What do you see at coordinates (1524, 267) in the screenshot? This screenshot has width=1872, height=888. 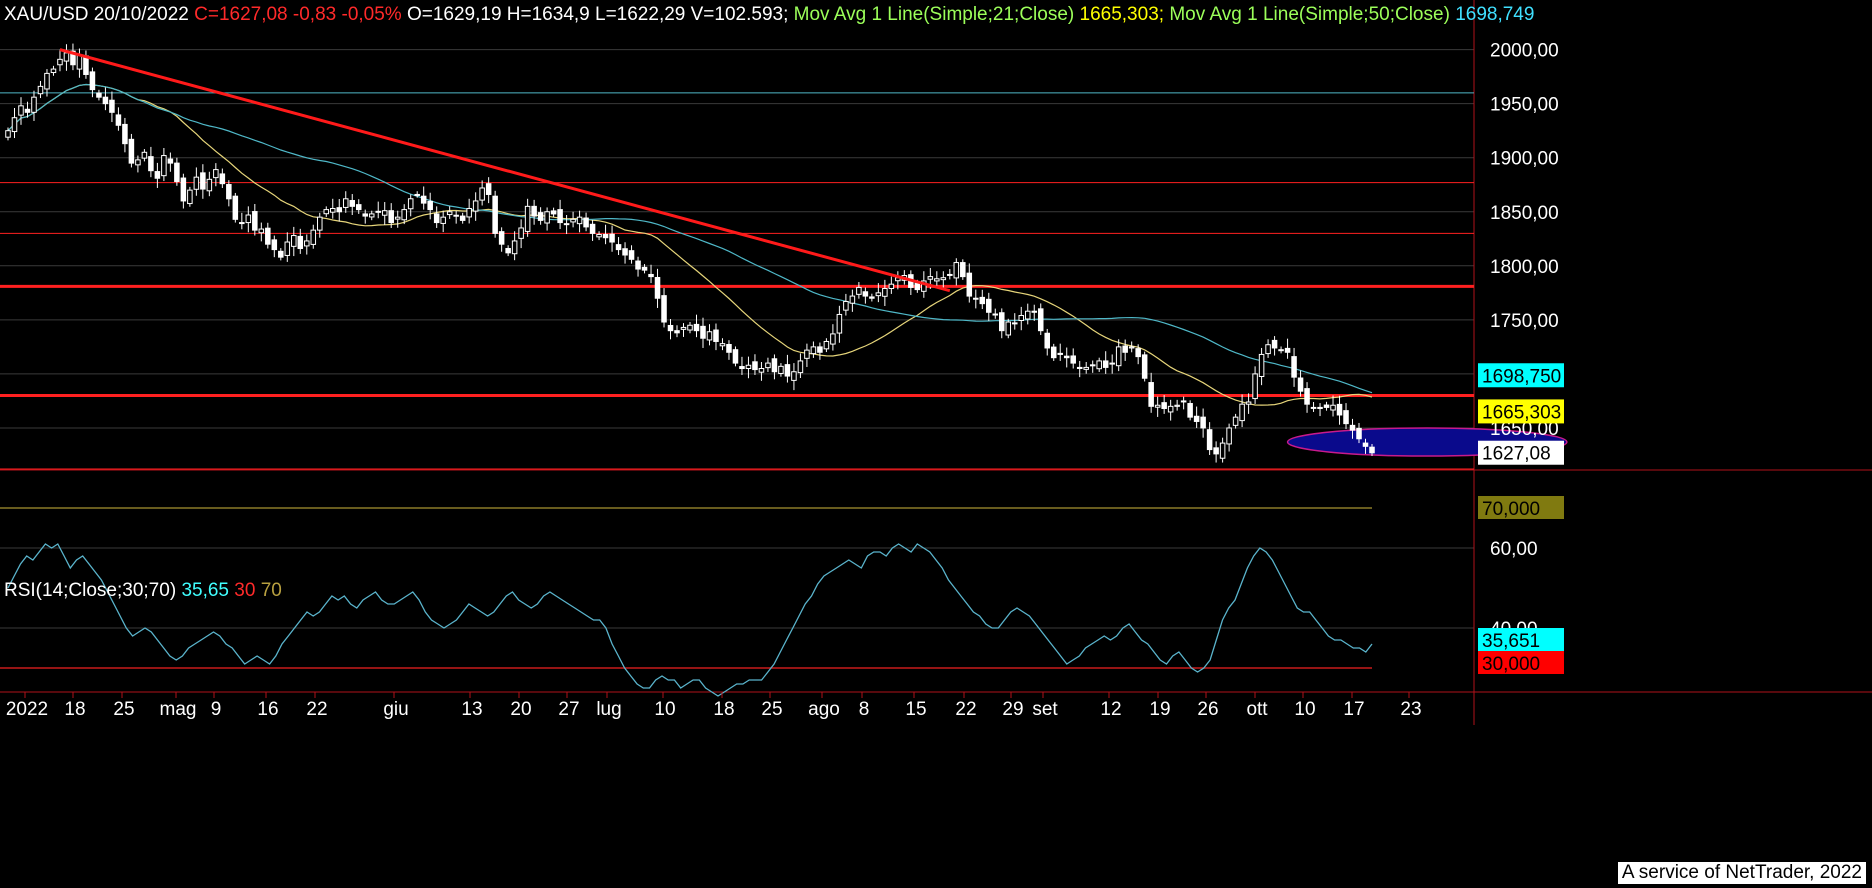 I see `price-tick-label: 1800,00` at bounding box center [1524, 267].